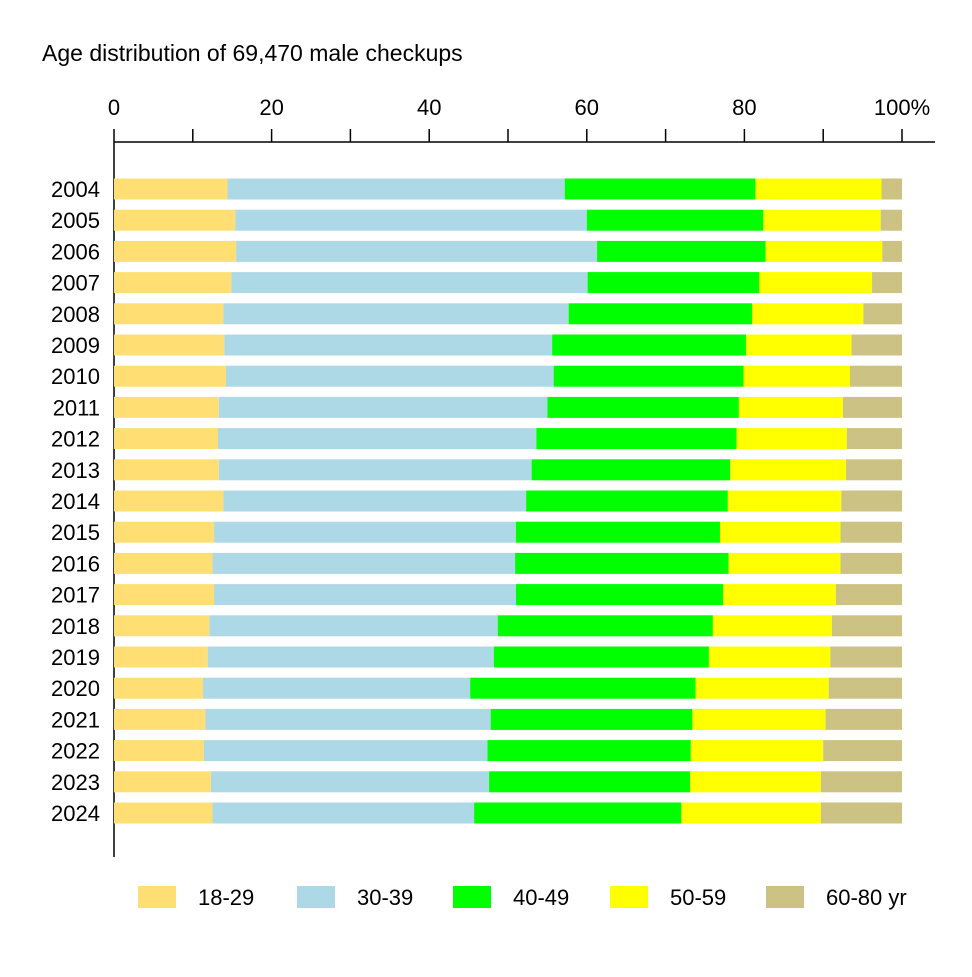 This screenshot has width=972, height=977. I want to click on y-tick-label: 2014, so click(75, 501).